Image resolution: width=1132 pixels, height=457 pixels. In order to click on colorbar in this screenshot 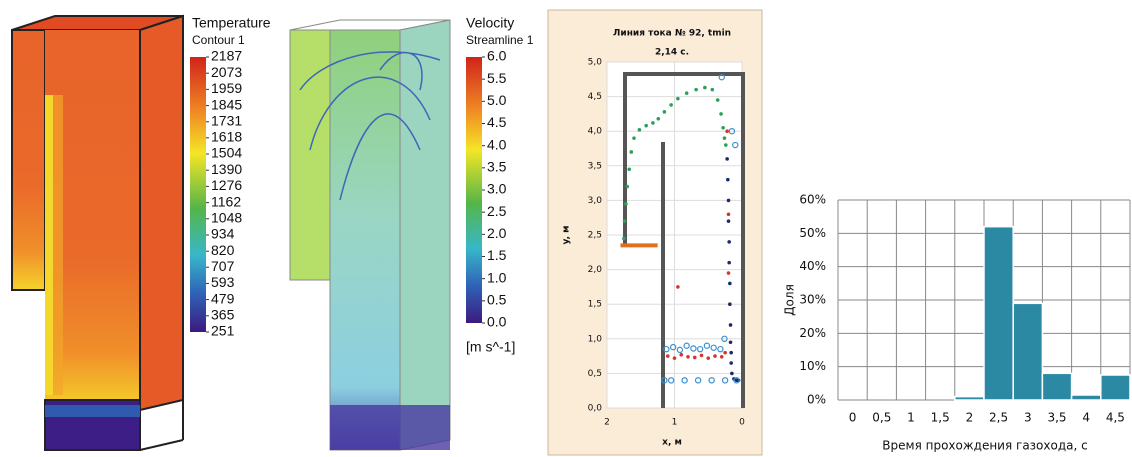, I will do `click(198, 194)`.